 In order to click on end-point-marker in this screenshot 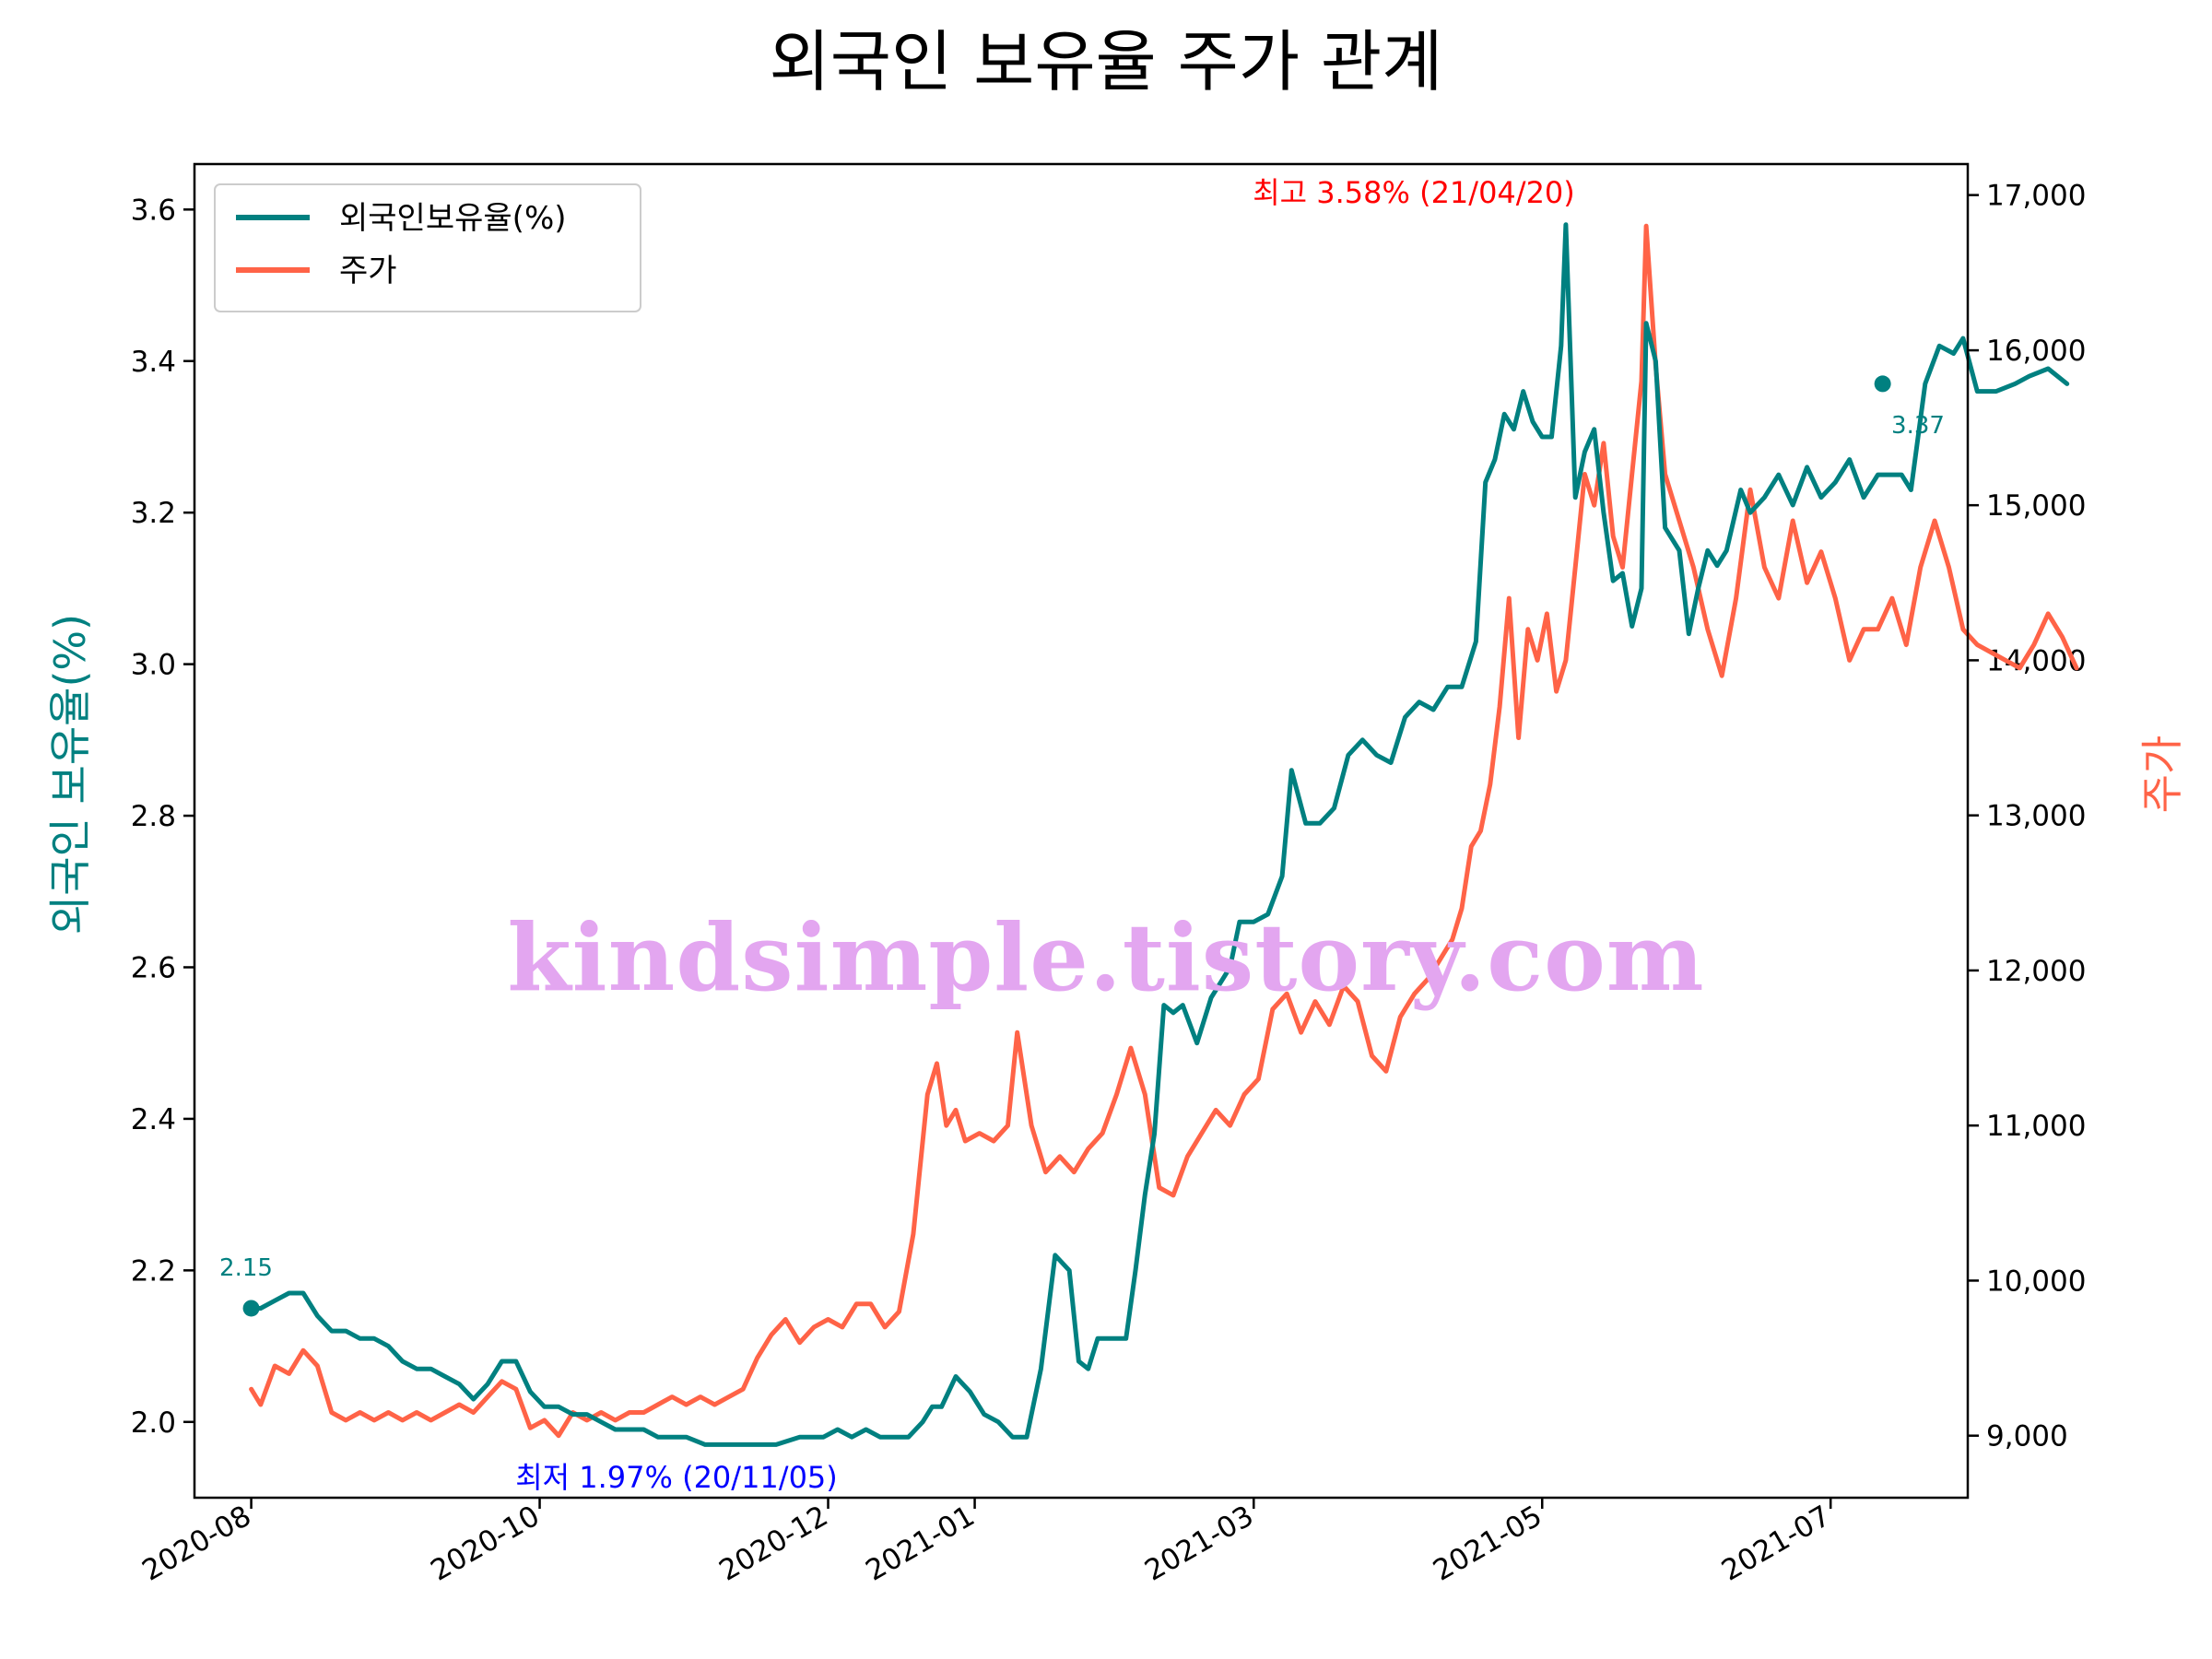, I will do `click(1882, 384)`.